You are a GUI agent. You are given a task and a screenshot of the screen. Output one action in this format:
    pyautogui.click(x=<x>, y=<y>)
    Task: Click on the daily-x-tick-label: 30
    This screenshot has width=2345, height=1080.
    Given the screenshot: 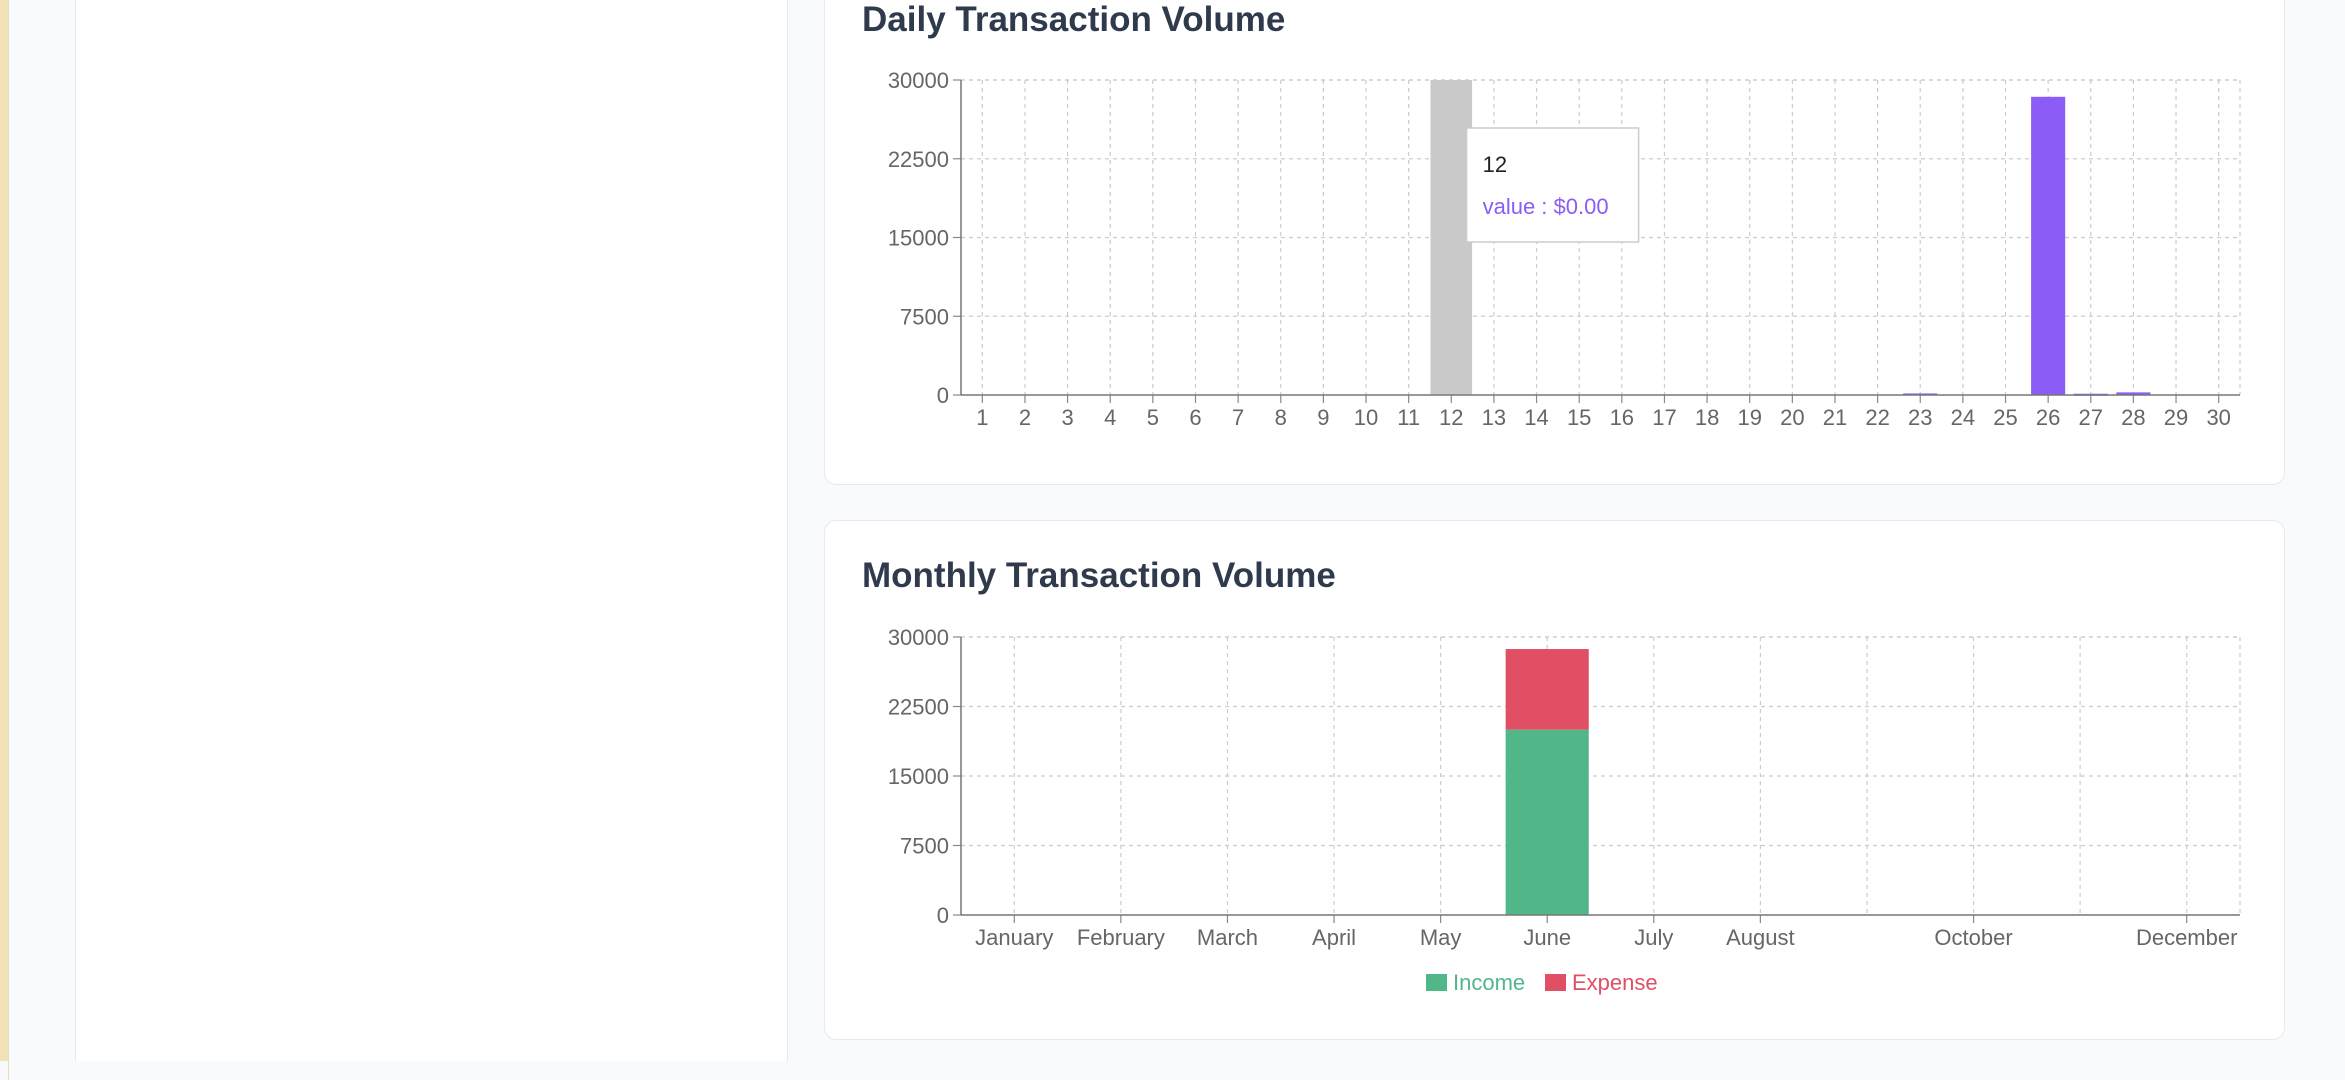 What is the action you would take?
    pyautogui.click(x=2218, y=417)
    